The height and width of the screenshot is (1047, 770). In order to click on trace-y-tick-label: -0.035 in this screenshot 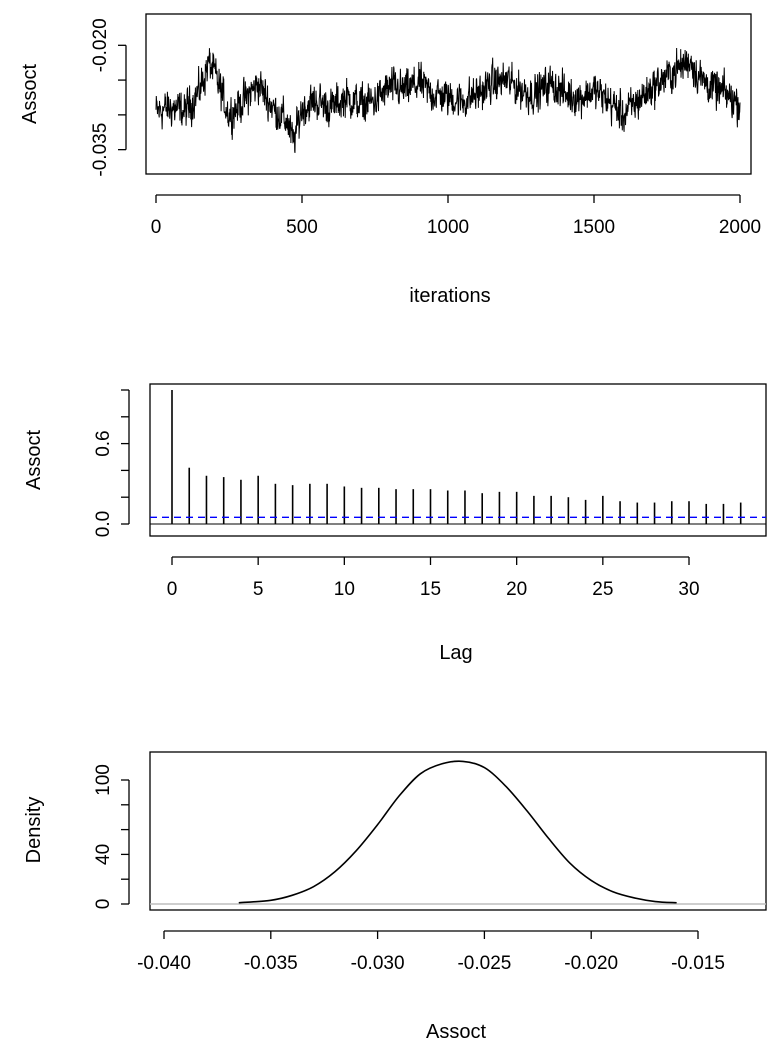, I will do `click(100, 150)`.